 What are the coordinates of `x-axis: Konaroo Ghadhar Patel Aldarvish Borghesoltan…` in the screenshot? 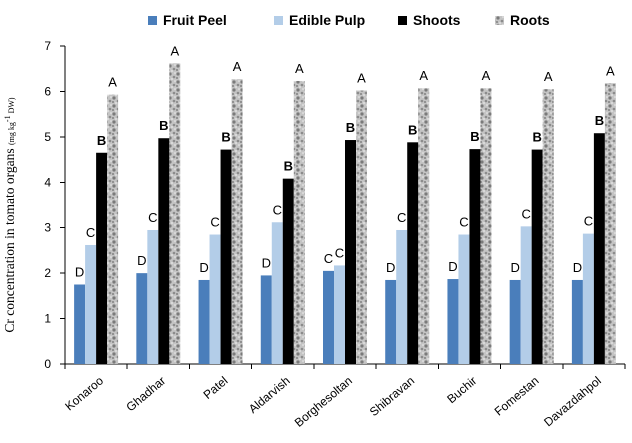 It's located at (344, 396).